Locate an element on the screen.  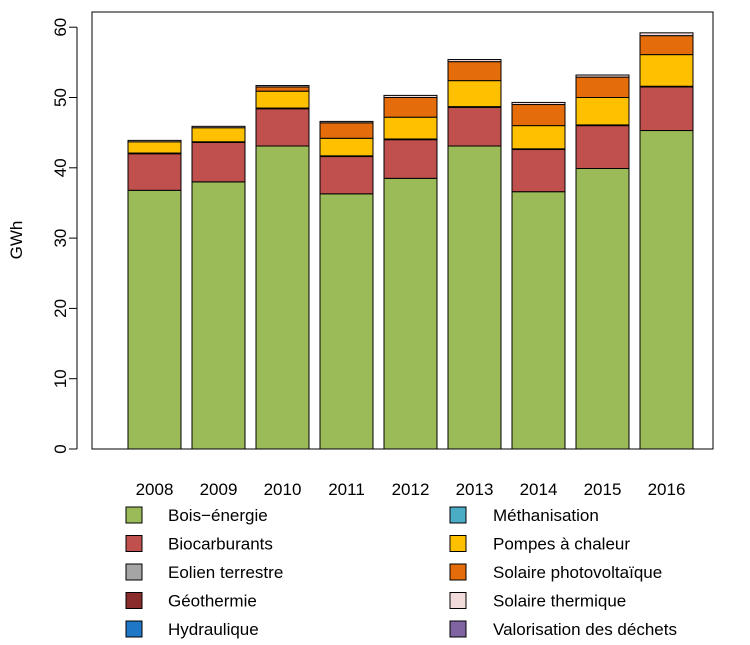
legend-item: Bois−énergie is located at coordinates (196, 515).